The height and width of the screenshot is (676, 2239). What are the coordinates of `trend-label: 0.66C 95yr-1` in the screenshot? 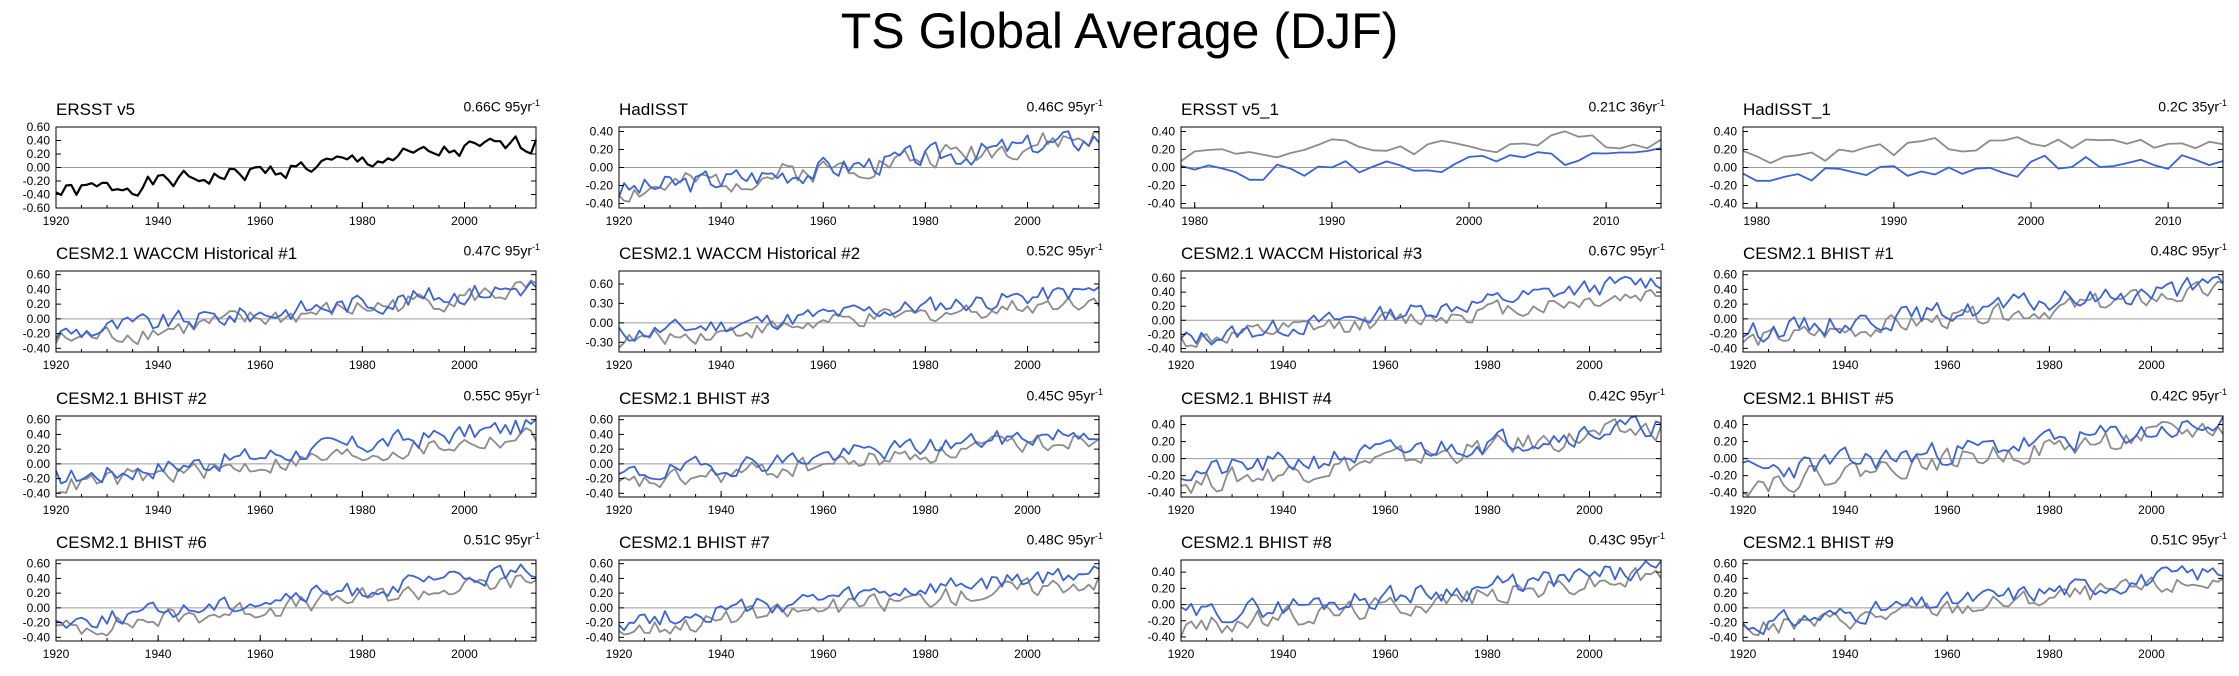 It's located at (502, 106).